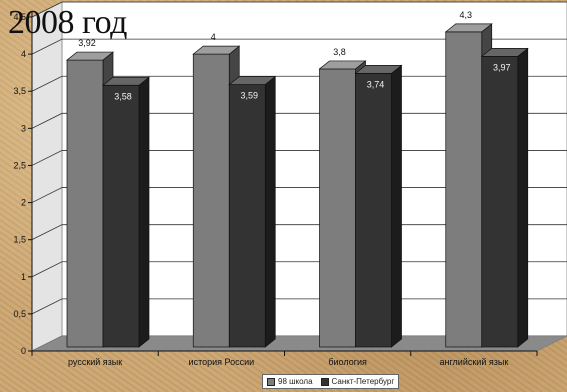 The width and height of the screenshot is (567, 392). What do you see at coordinates (213, 37) in the screenshot?
I see `data-label: 4` at bounding box center [213, 37].